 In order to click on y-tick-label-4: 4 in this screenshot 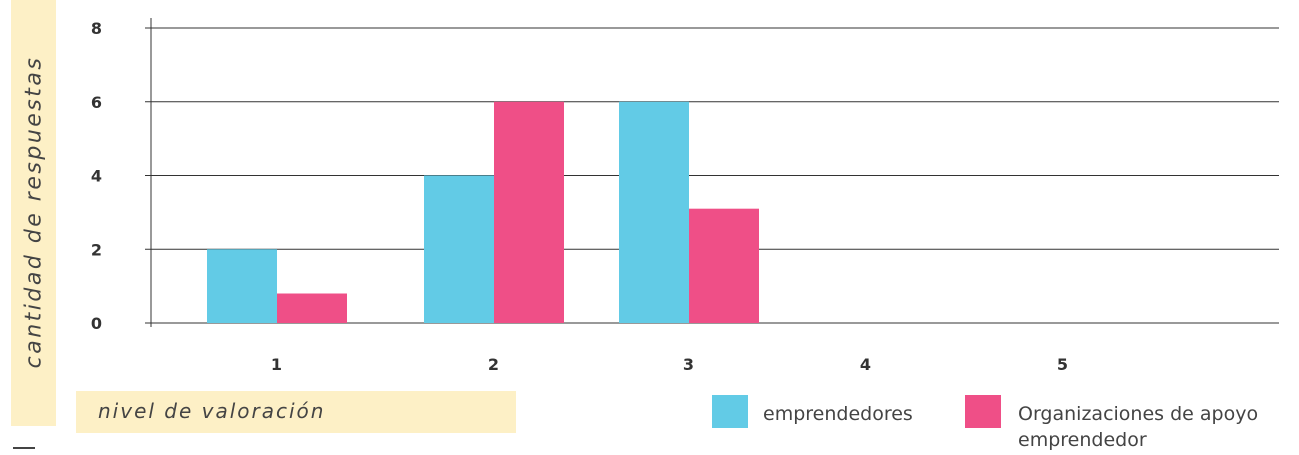, I will do `click(97, 176)`.